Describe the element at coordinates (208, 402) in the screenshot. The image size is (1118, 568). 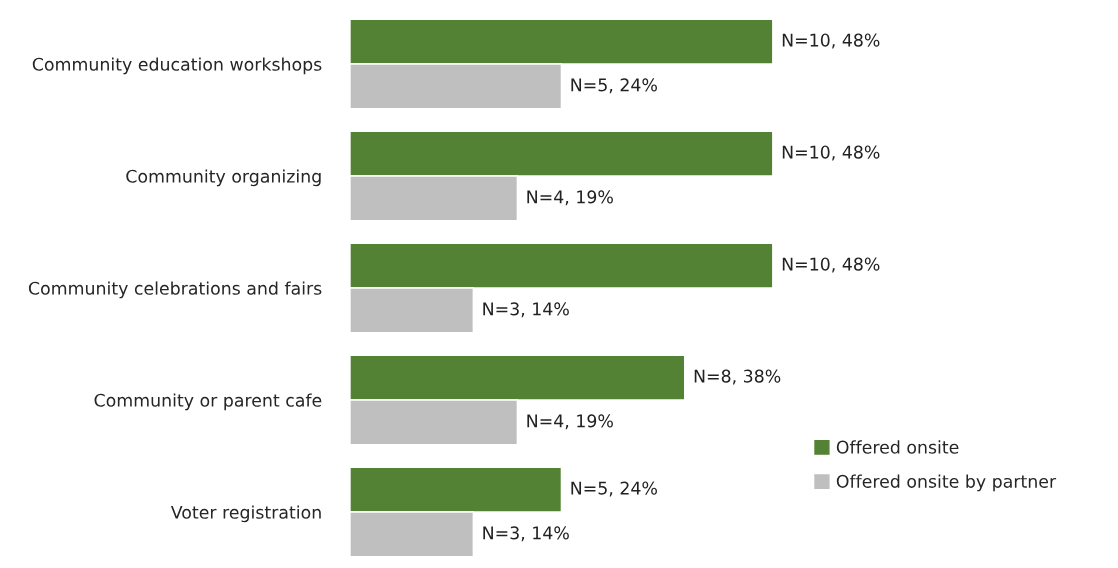
I see `y-tick-label: Community or parent cafe` at that location.